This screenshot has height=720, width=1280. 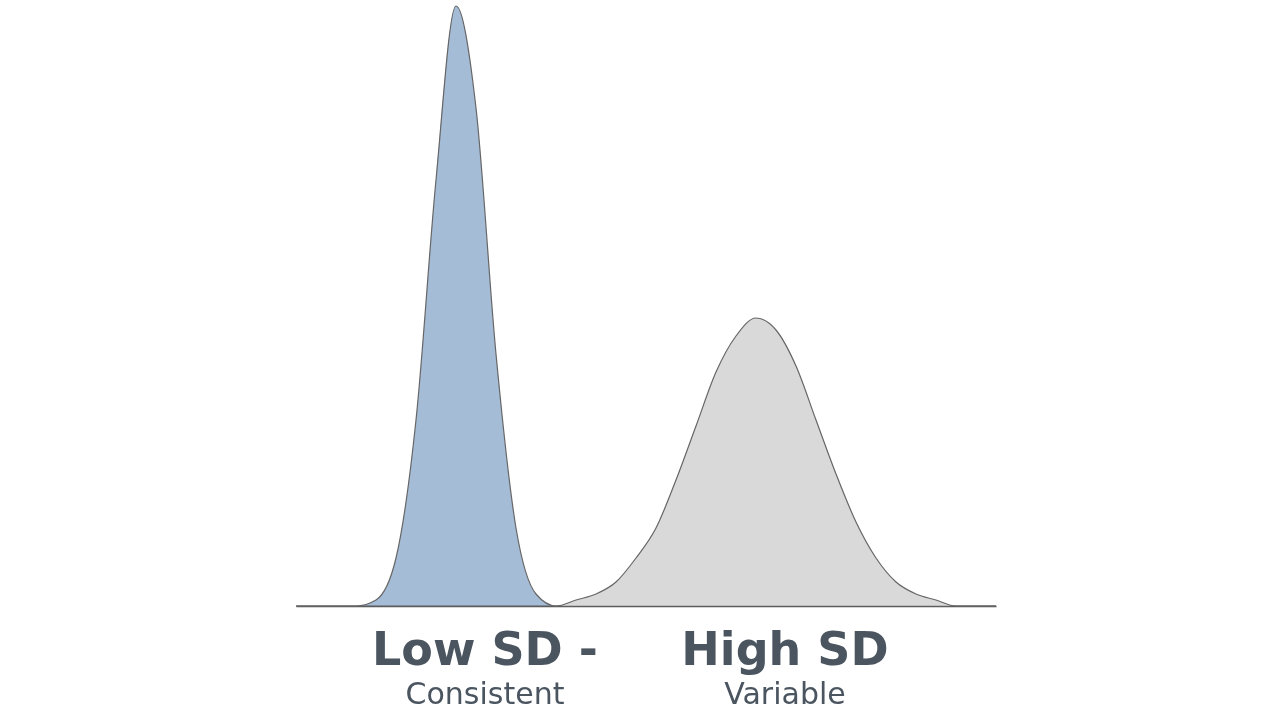 I want to click on text: Variable, so click(x=785, y=693).